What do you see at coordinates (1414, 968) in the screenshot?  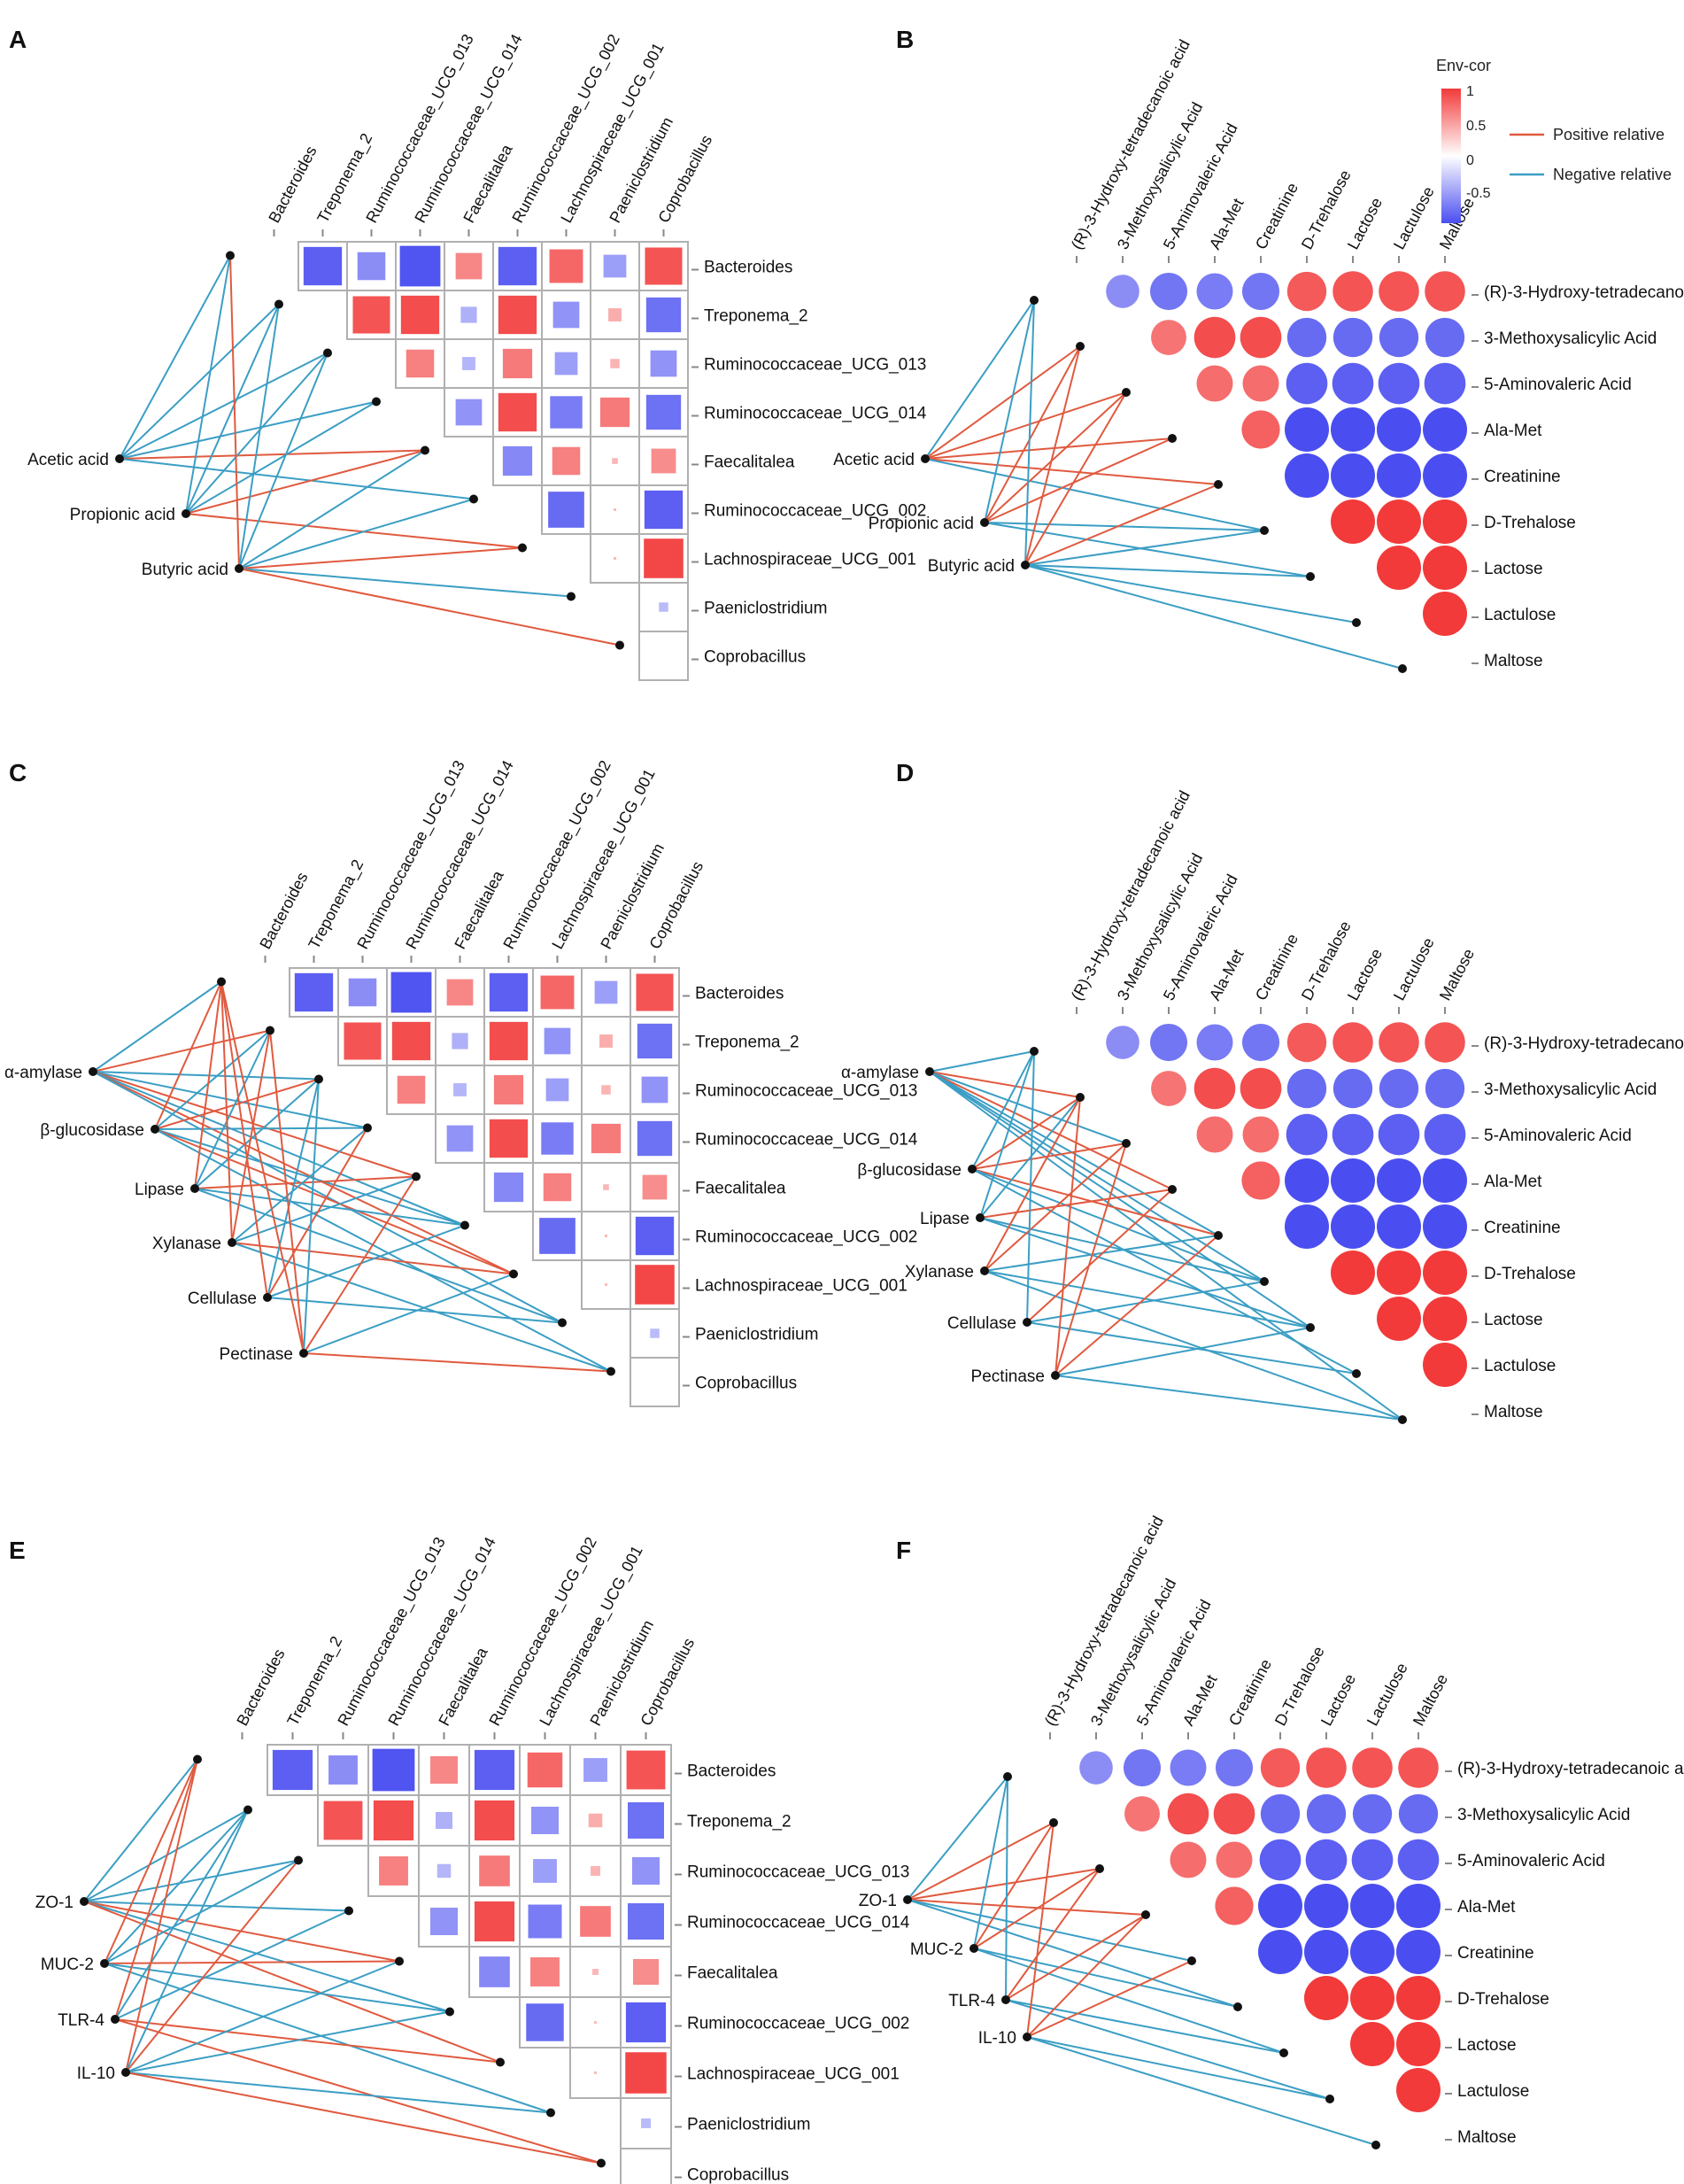 I see `col-label-lactulose: Lactulose` at bounding box center [1414, 968].